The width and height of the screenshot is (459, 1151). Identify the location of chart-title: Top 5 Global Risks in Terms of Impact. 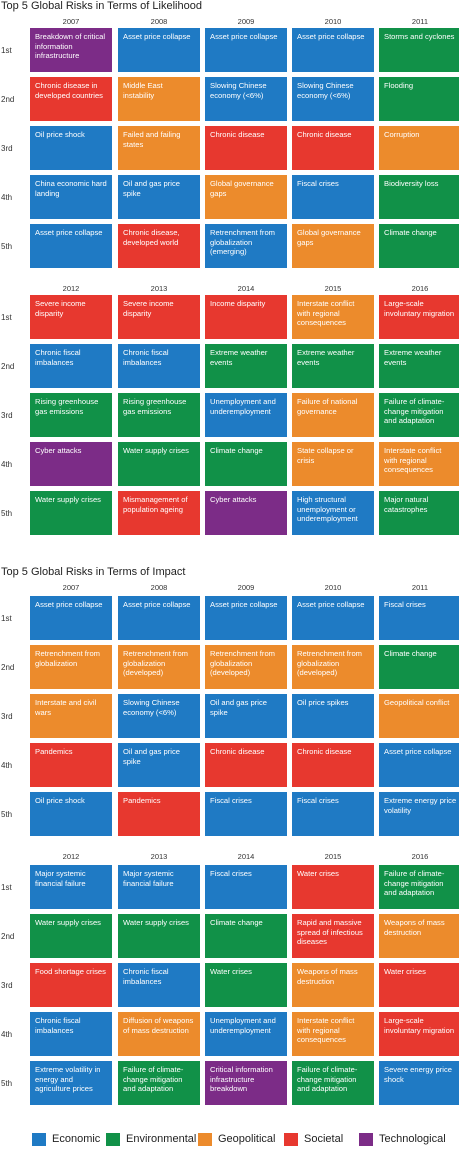
(93, 572).